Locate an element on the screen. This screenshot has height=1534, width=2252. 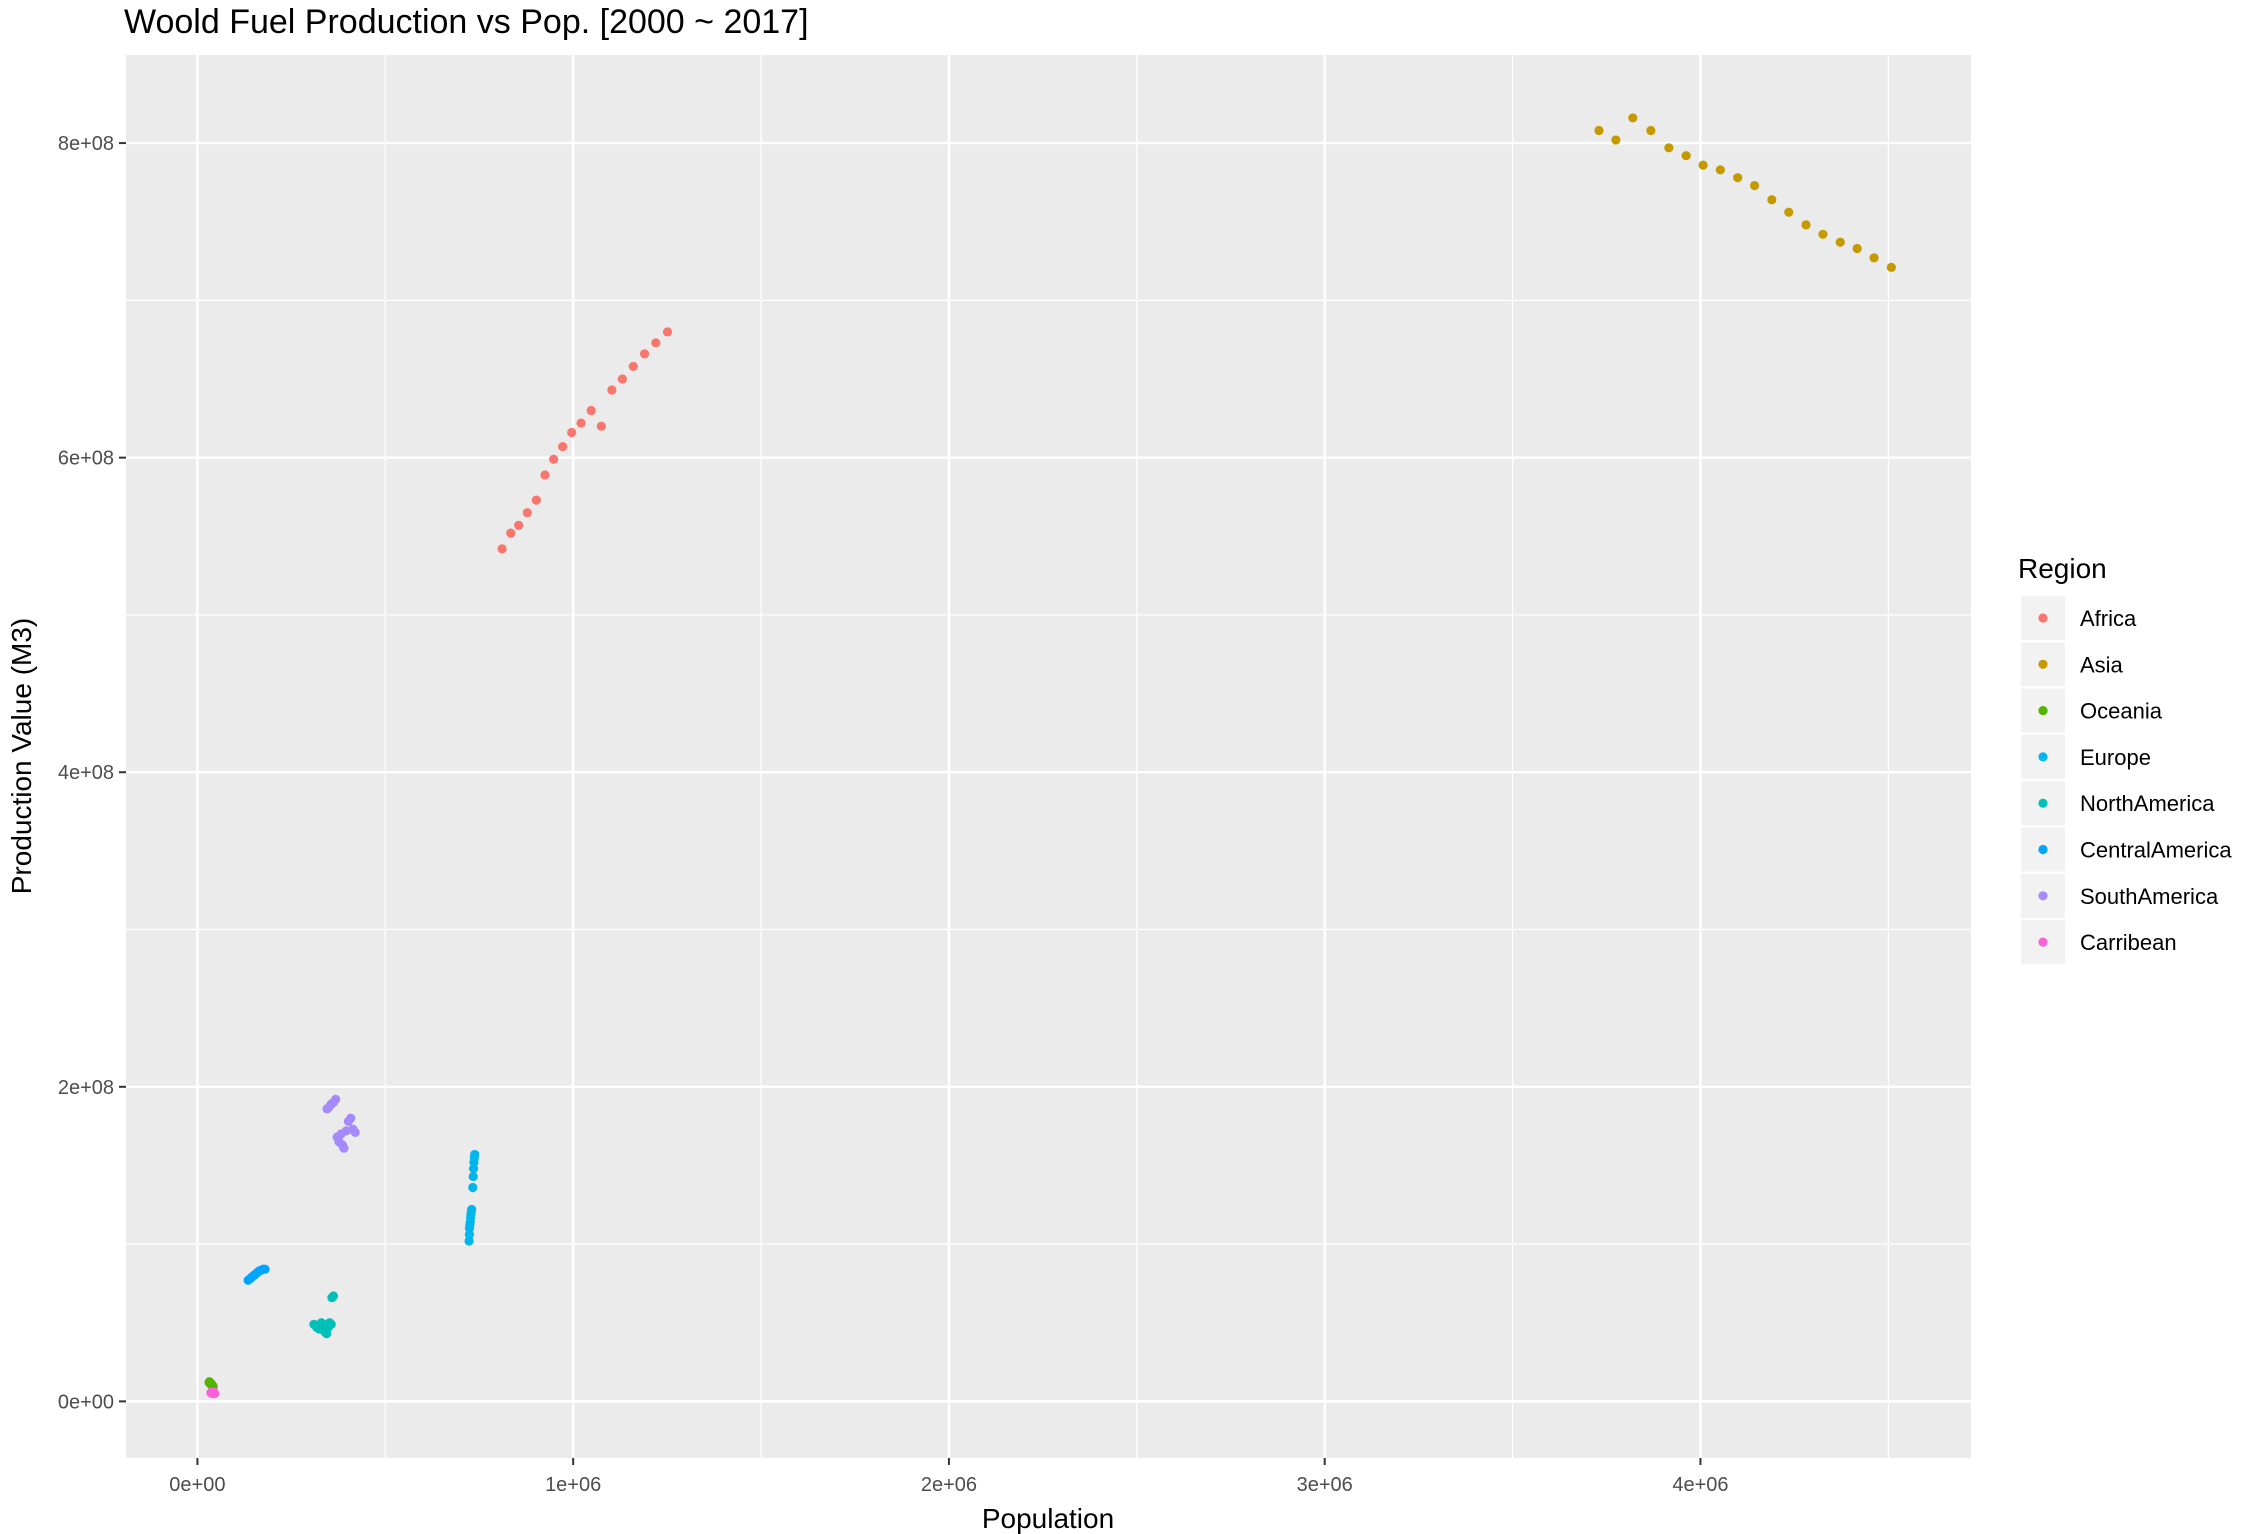
legend-label-asia: Asia is located at coordinates (2102, 664).